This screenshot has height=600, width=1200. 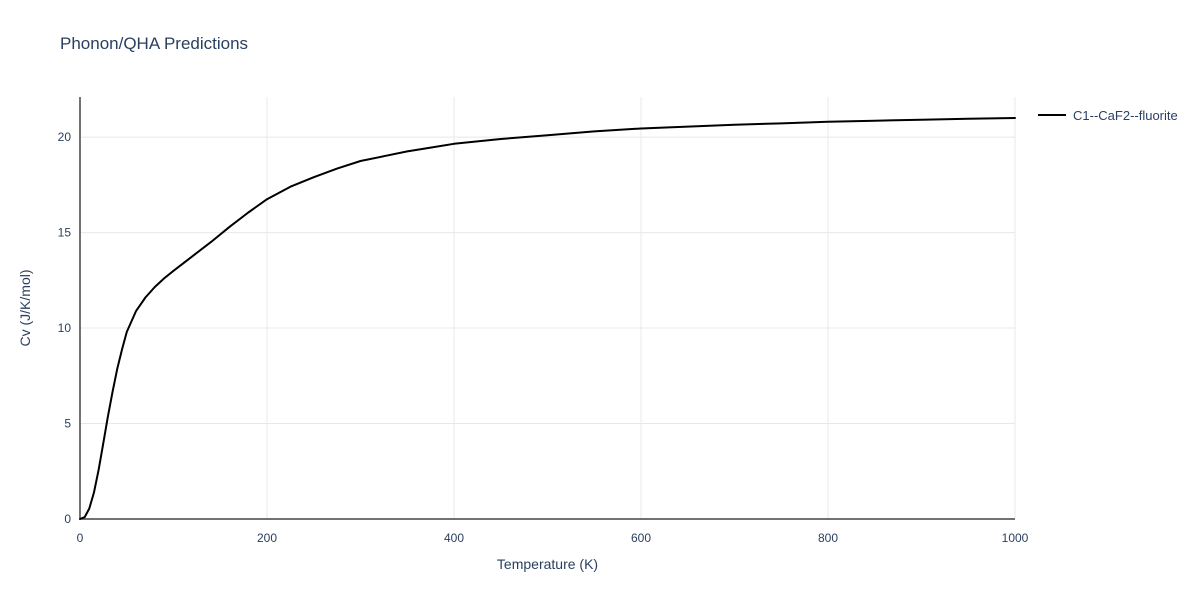 I want to click on svg-text: 5, so click(x=67, y=424).